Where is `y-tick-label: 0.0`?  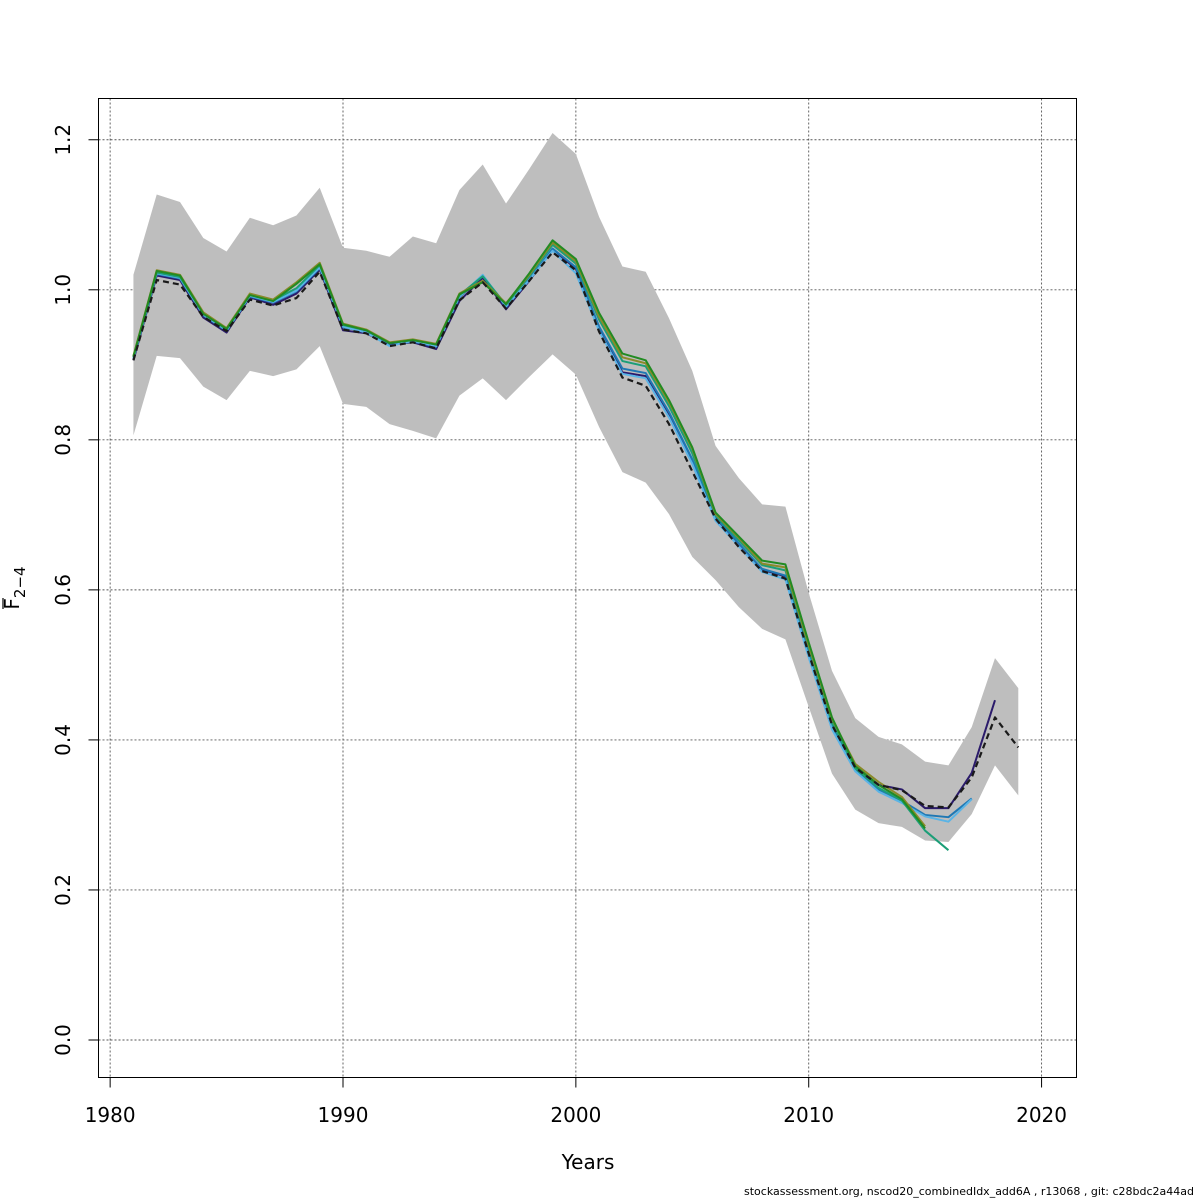 y-tick-label: 0.0 is located at coordinates (63, 1040).